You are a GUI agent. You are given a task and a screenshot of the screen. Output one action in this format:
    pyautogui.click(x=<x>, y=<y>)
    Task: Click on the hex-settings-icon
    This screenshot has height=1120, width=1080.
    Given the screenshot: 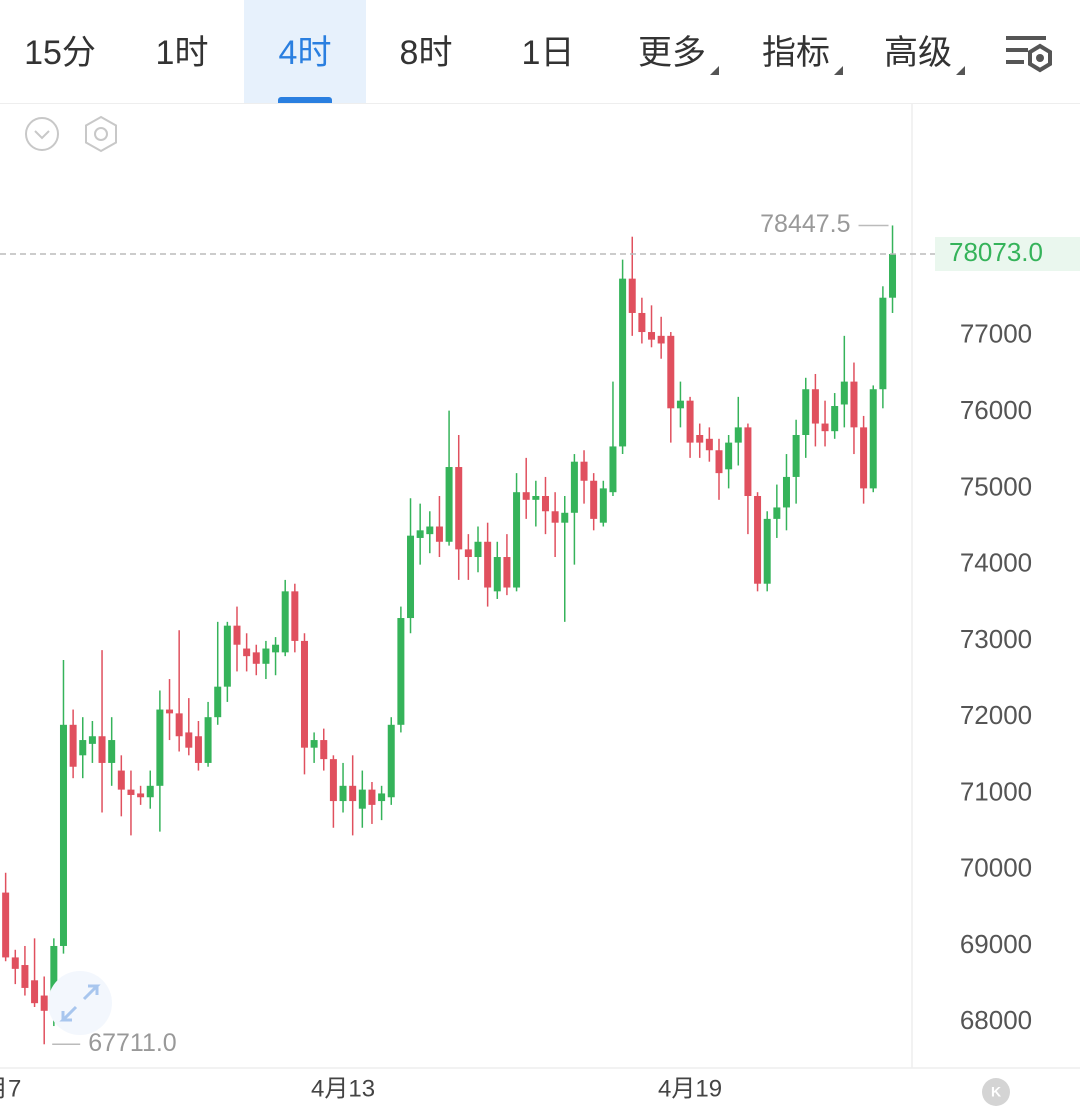 What is the action you would take?
    pyautogui.click(x=101, y=134)
    